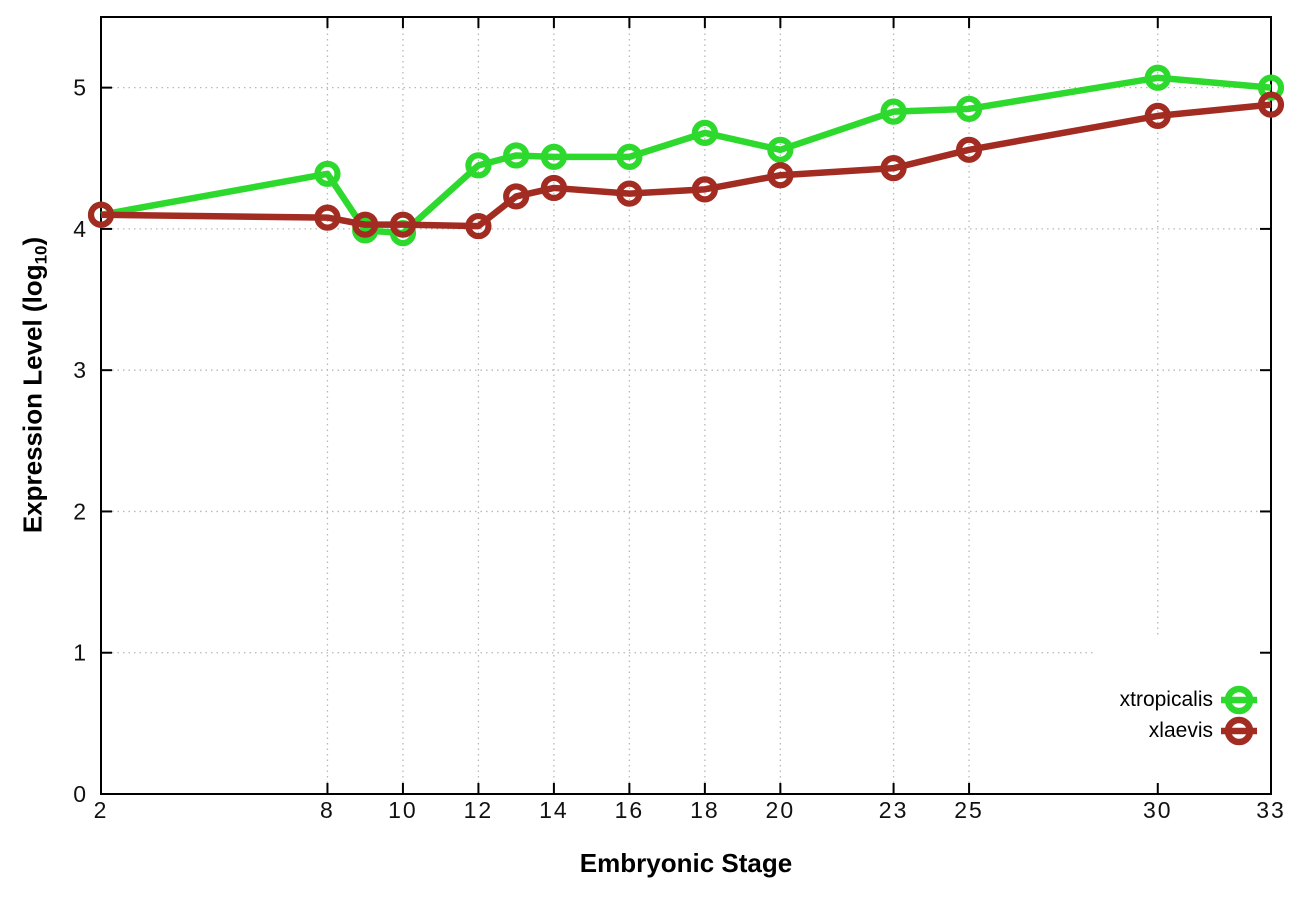 This screenshot has width=1296, height=907. Describe the element at coordinates (969, 810) in the screenshot. I see `x-tick-label-25: 25` at that location.